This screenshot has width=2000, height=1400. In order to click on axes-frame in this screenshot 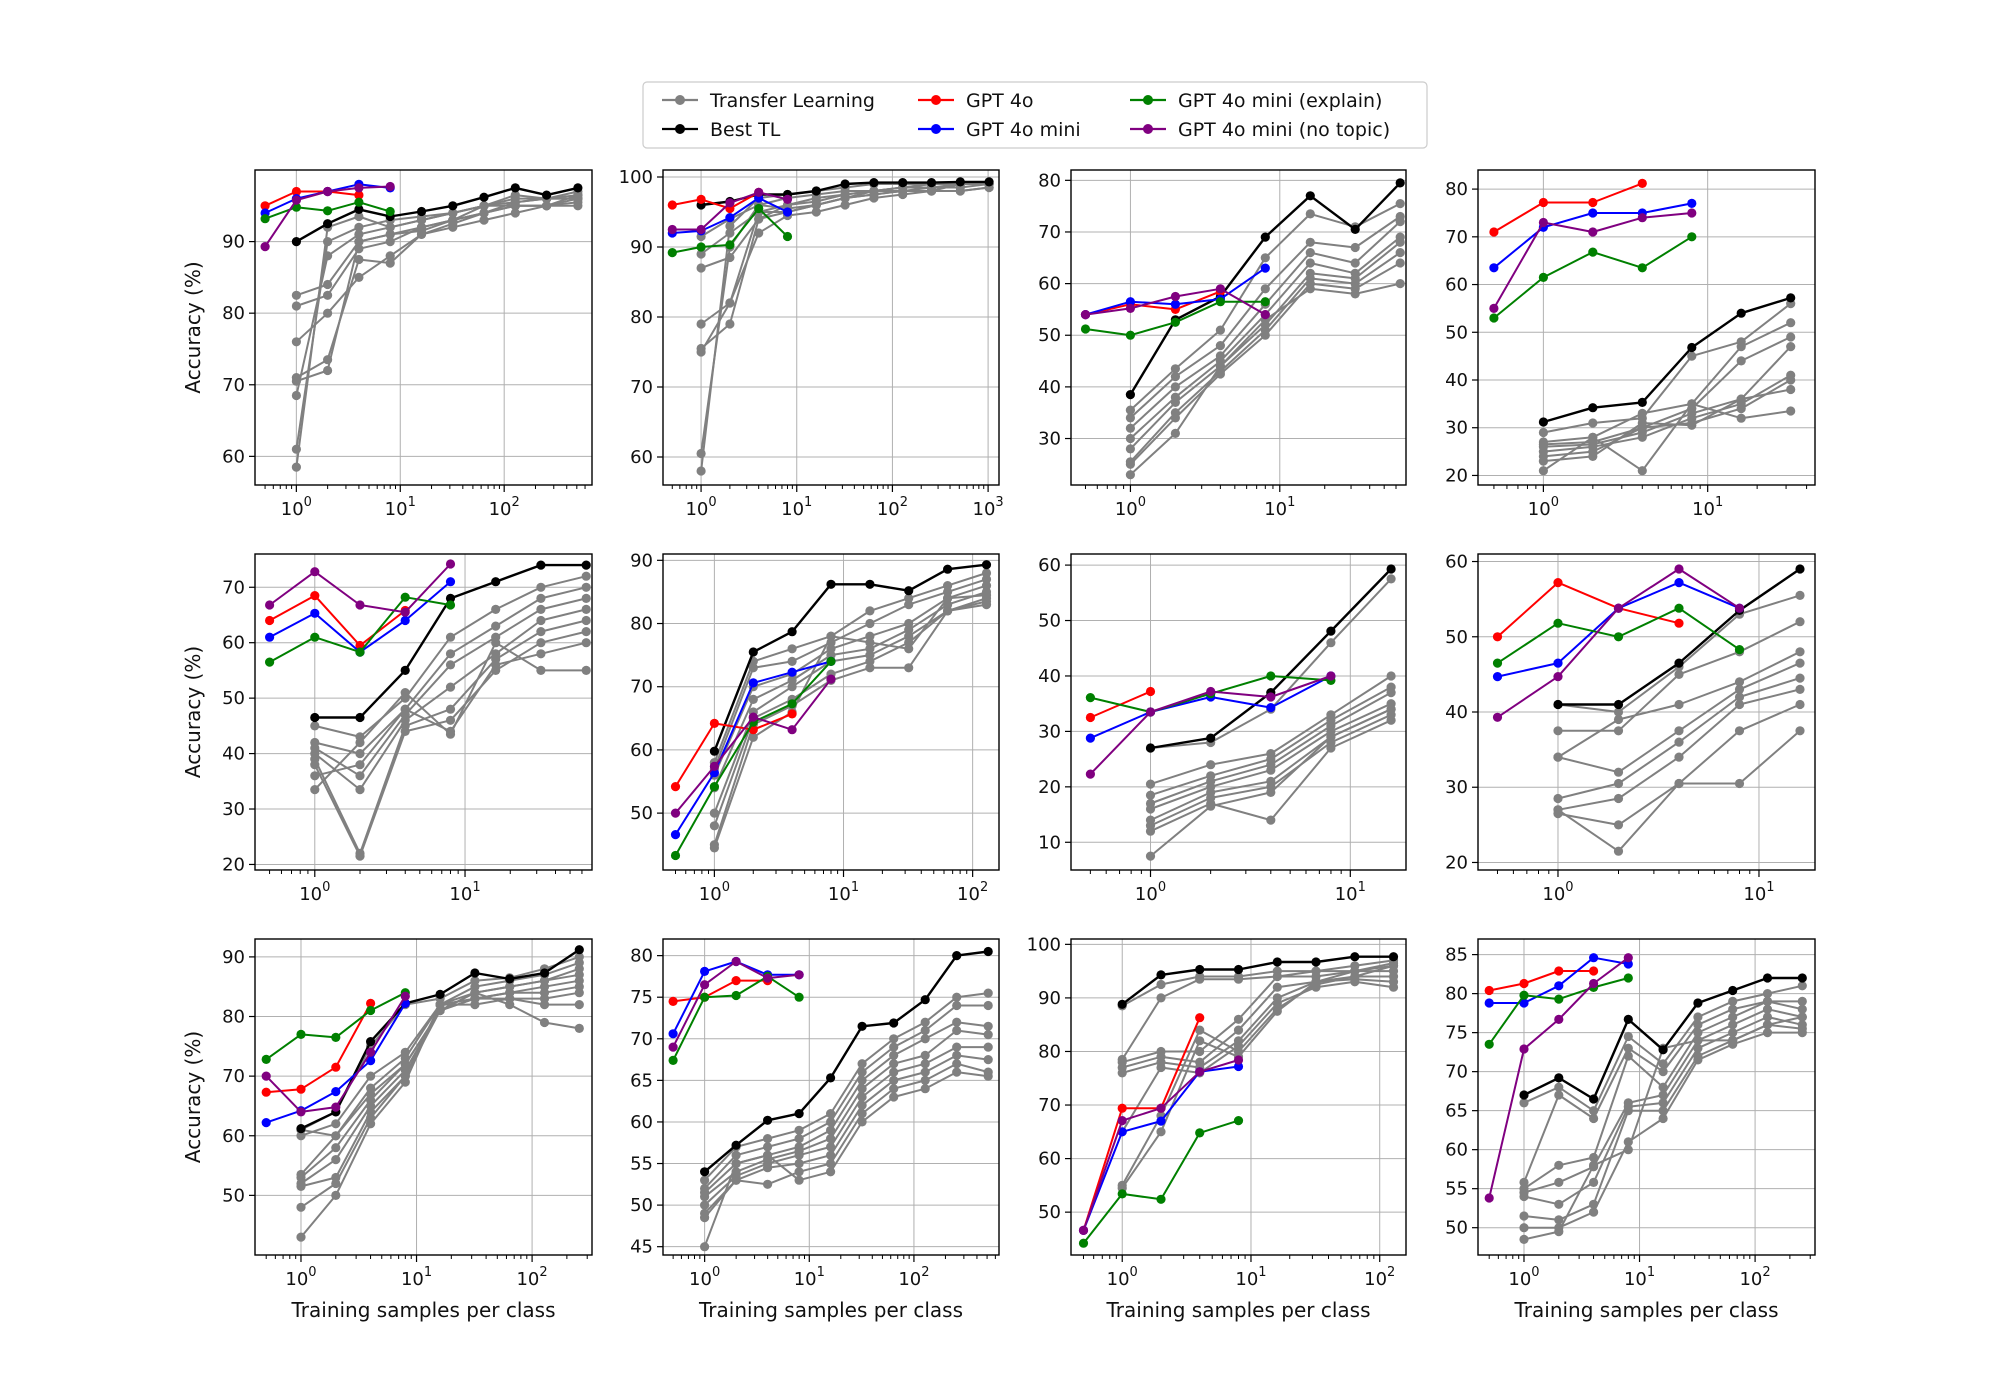, I will do `click(423, 712)`.